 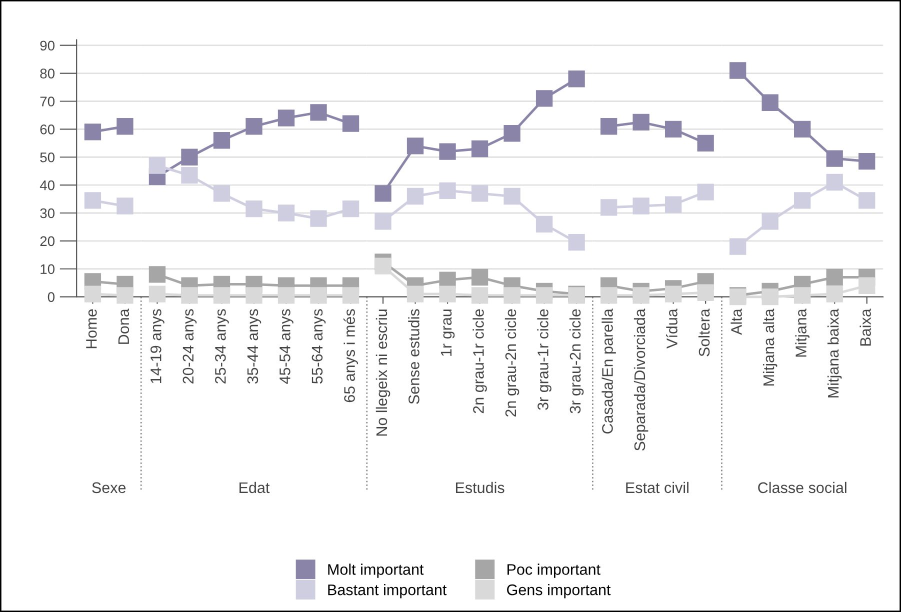 I want to click on legend-label: Molt important, so click(x=376, y=571).